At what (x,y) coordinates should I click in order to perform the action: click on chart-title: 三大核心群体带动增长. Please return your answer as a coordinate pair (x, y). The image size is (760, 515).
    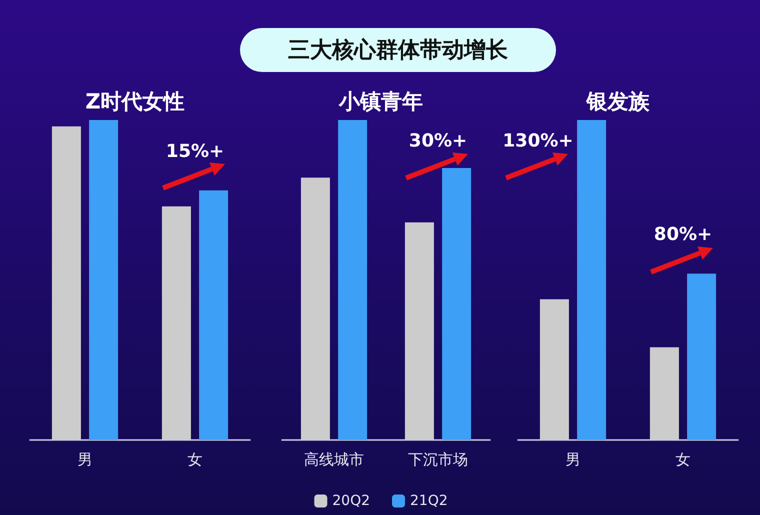
    Looking at the image, I should click on (398, 50).